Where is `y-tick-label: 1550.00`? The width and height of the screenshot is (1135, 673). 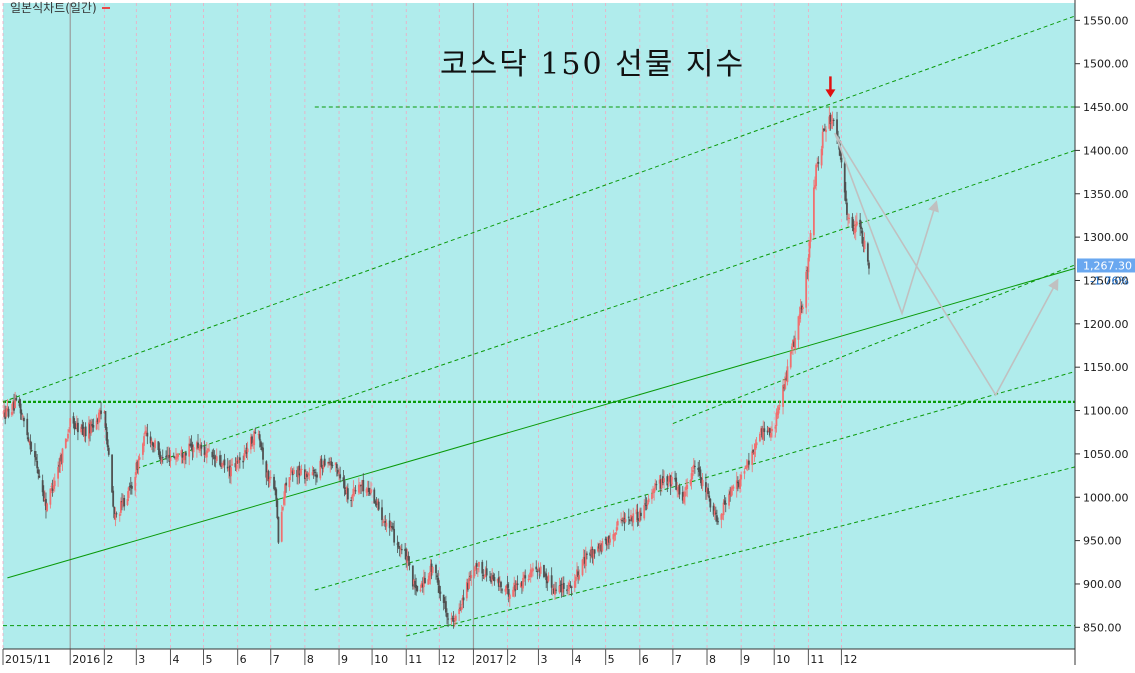
y-tick-label: 1550.00 is located at coordinates (1106, 20).